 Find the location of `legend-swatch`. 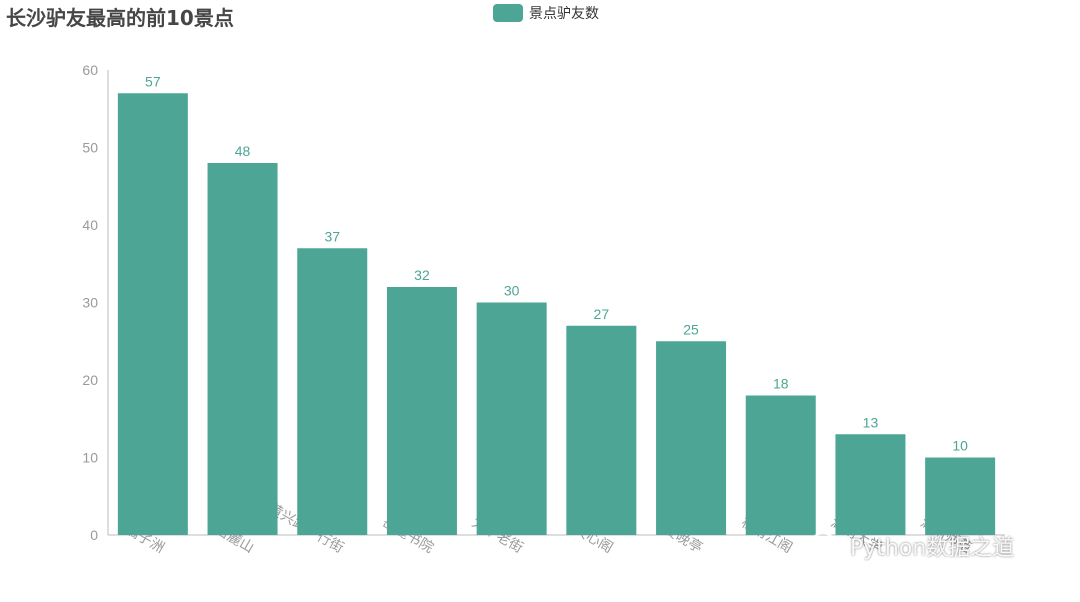

legend-swatch is located at coordinates (508, 13).